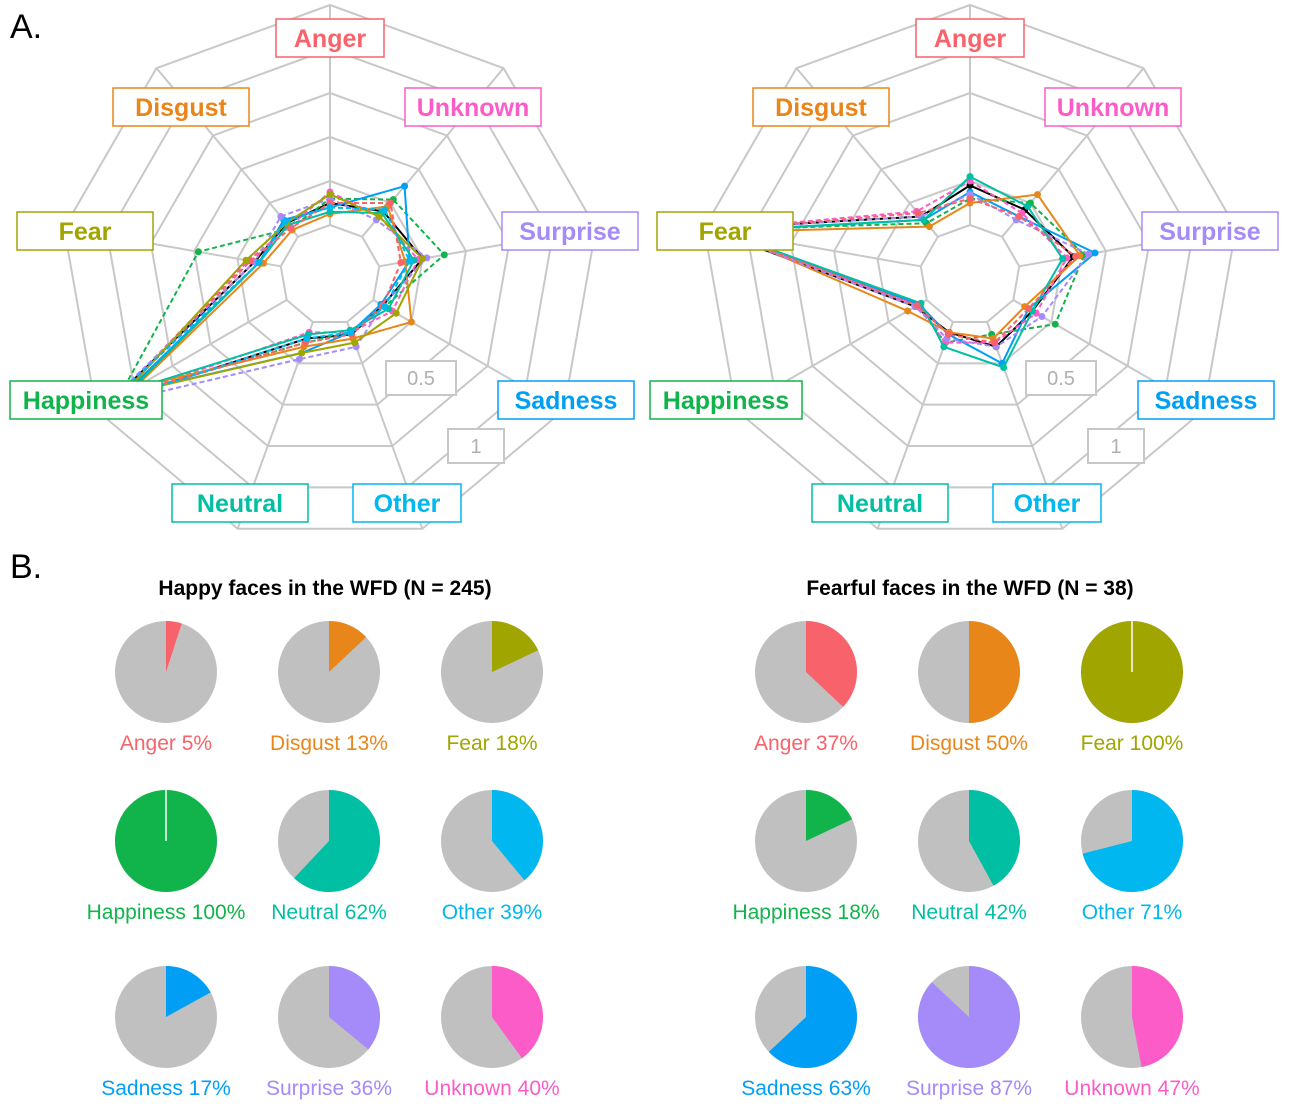  I want to click on pie-label: Other 71%, so click(1132, 912).